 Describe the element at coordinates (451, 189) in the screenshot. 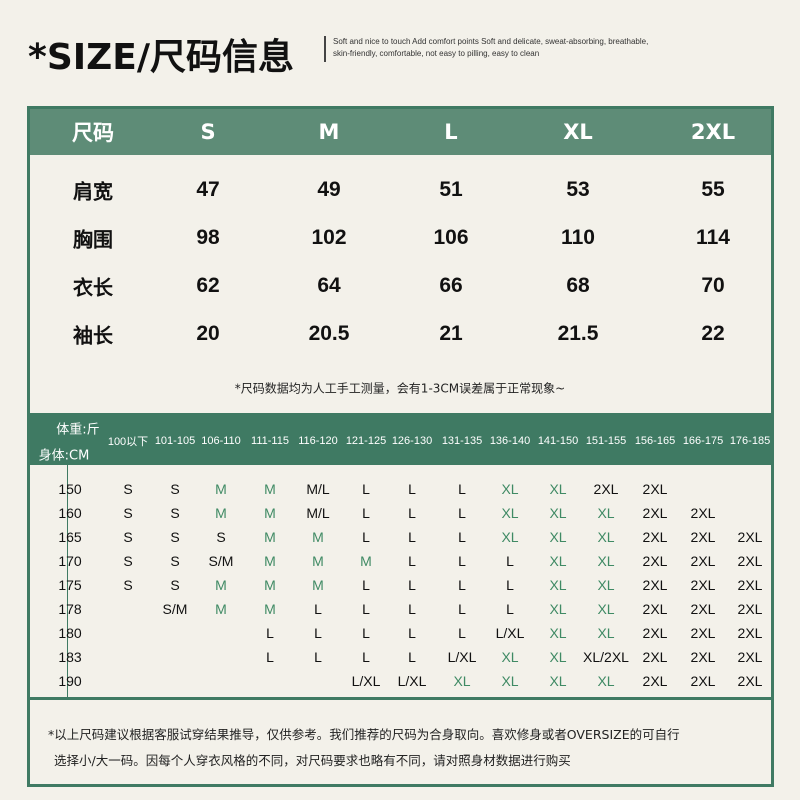

I see `measurement-value: 51` at that location.